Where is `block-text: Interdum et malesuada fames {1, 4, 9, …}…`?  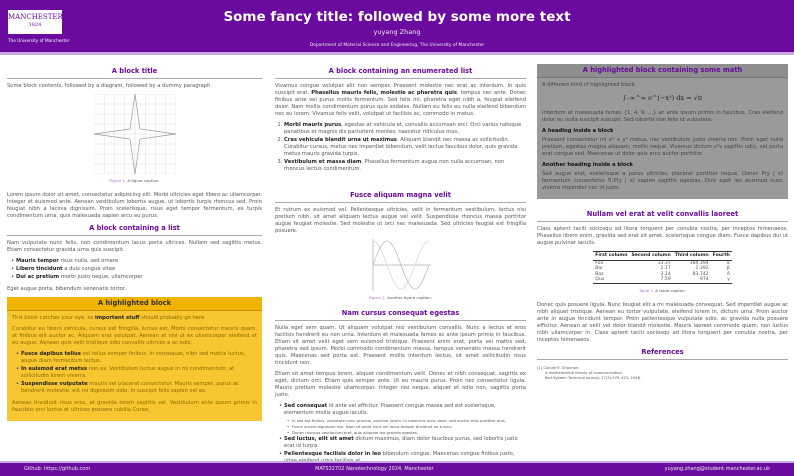
block-text: Interdum et malesuada fames {1, 4, 9, …}… is located at coordinates (662, 116).